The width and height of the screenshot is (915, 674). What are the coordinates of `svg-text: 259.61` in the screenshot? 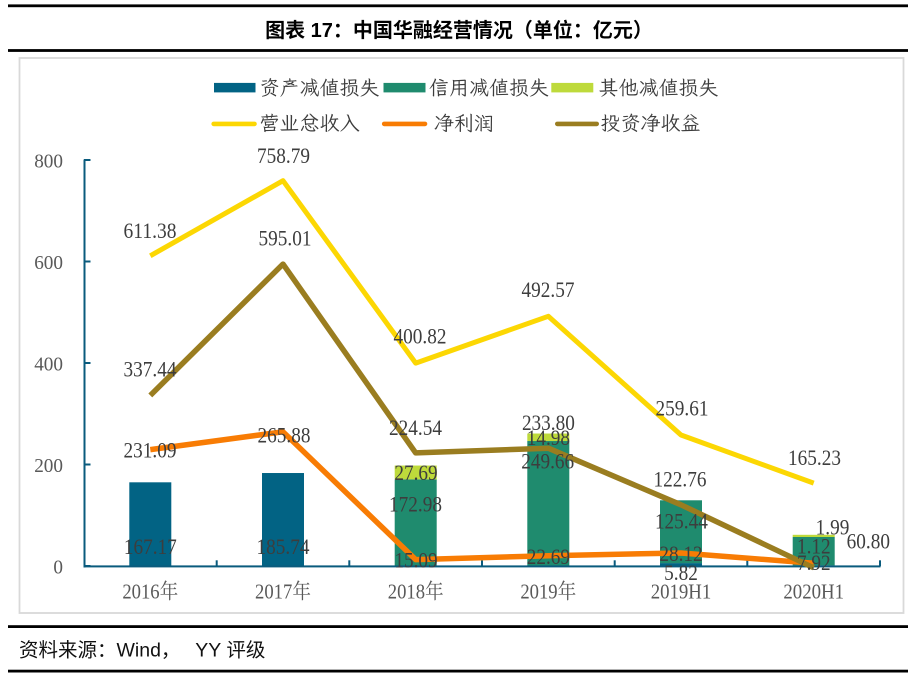 It's located at (682, 407).